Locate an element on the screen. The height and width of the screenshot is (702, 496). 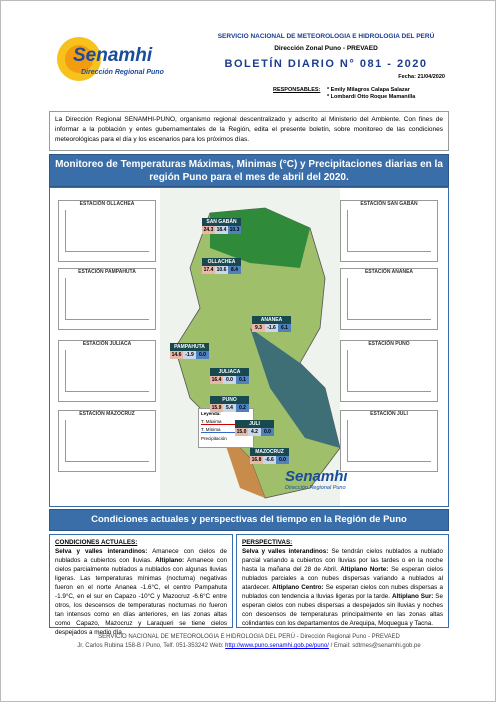
station-value: -6.6 is located at coordinates (269, 460).